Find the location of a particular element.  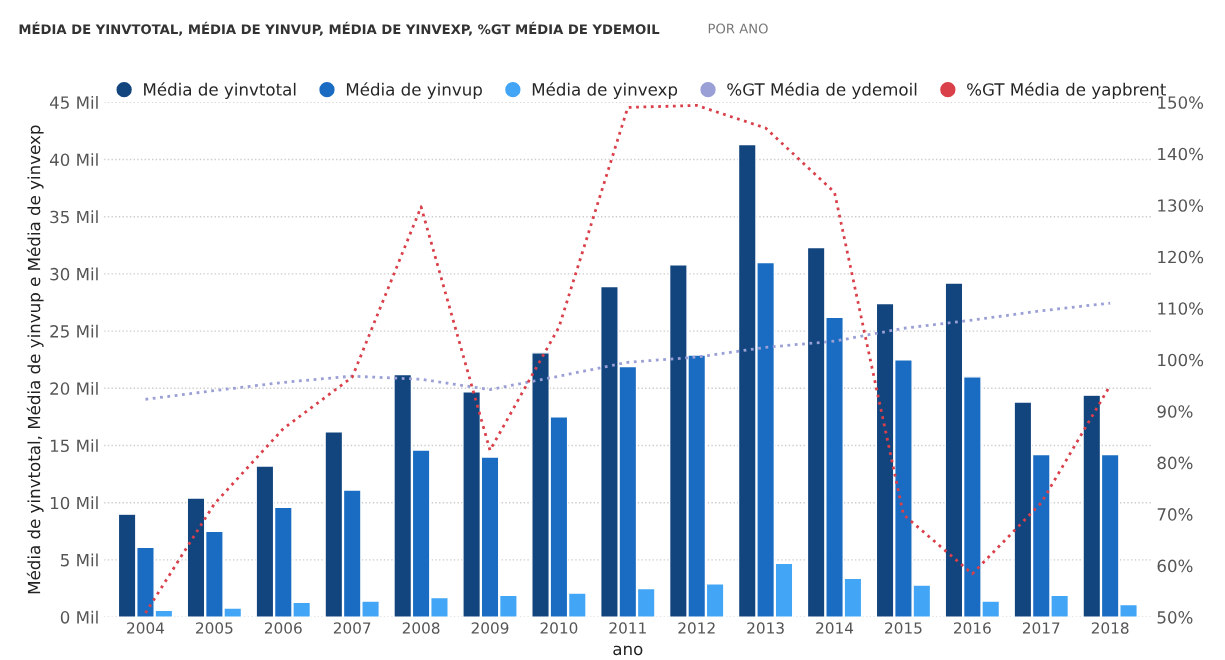

y-tick-label: 0 Mil is located at coordinates (79, 617).